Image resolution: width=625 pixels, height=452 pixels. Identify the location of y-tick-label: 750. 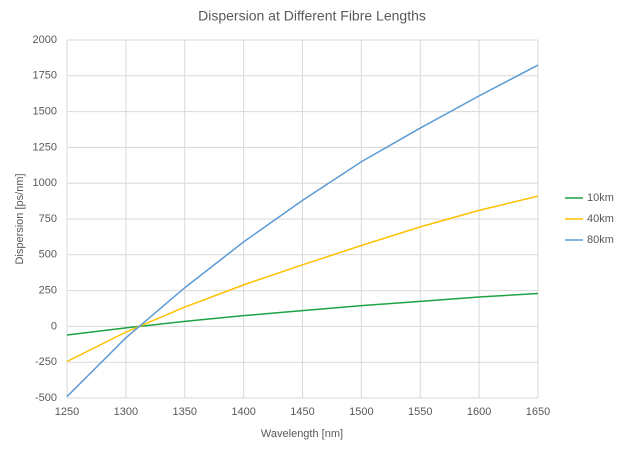
(48, 219).